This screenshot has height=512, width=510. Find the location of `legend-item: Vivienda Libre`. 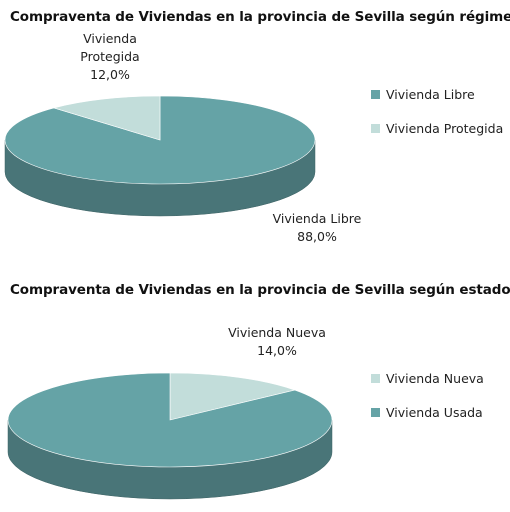

legend-item: Vivienda Libre is located at coordinates (437, 94).